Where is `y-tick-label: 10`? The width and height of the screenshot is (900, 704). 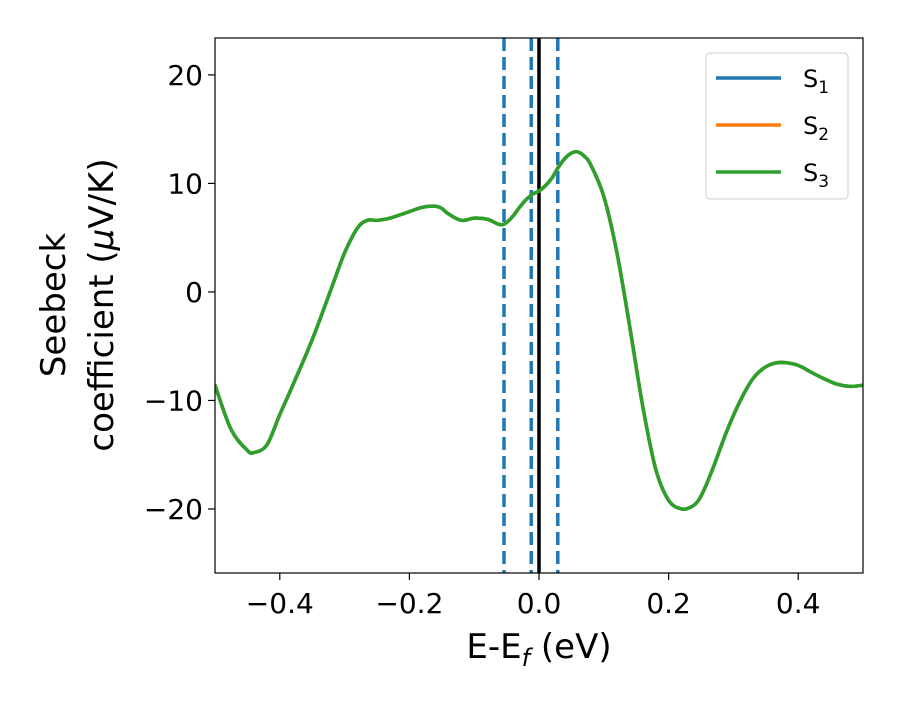 y-tick-label: 10 is located at coordinates (185, 183).